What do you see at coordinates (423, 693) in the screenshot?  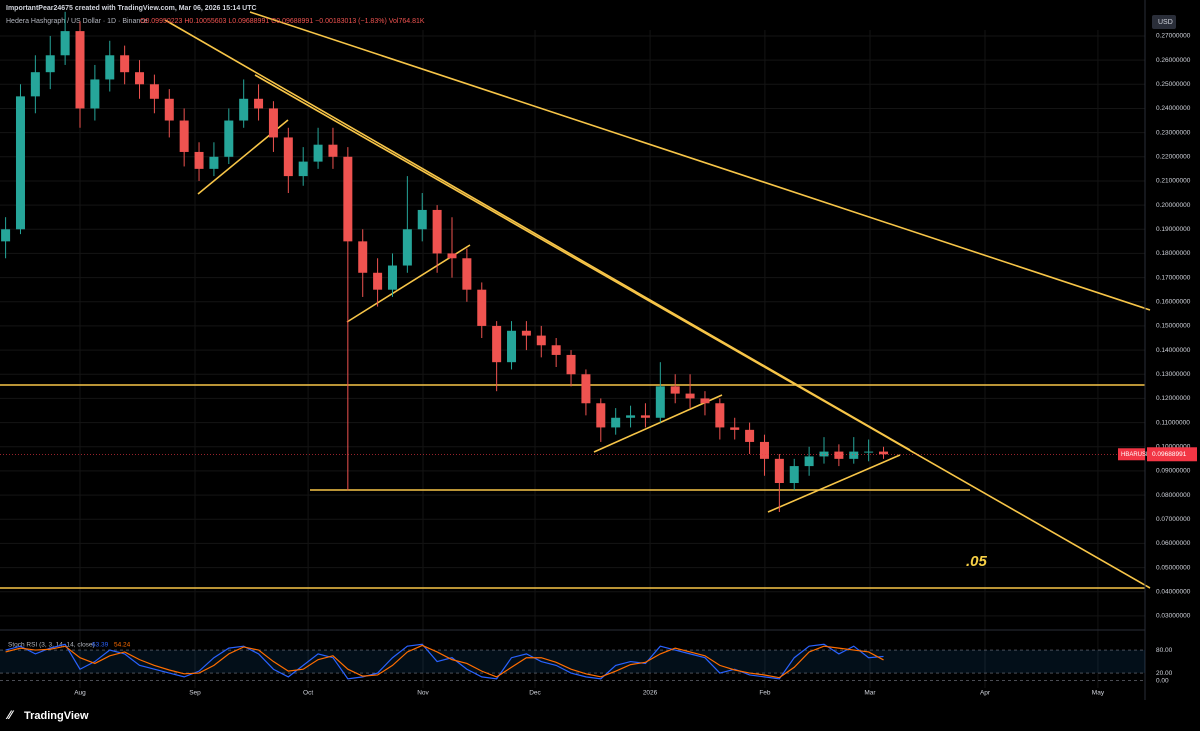 I see `x-tick-label: Nov` at bounding box center [423, 693].